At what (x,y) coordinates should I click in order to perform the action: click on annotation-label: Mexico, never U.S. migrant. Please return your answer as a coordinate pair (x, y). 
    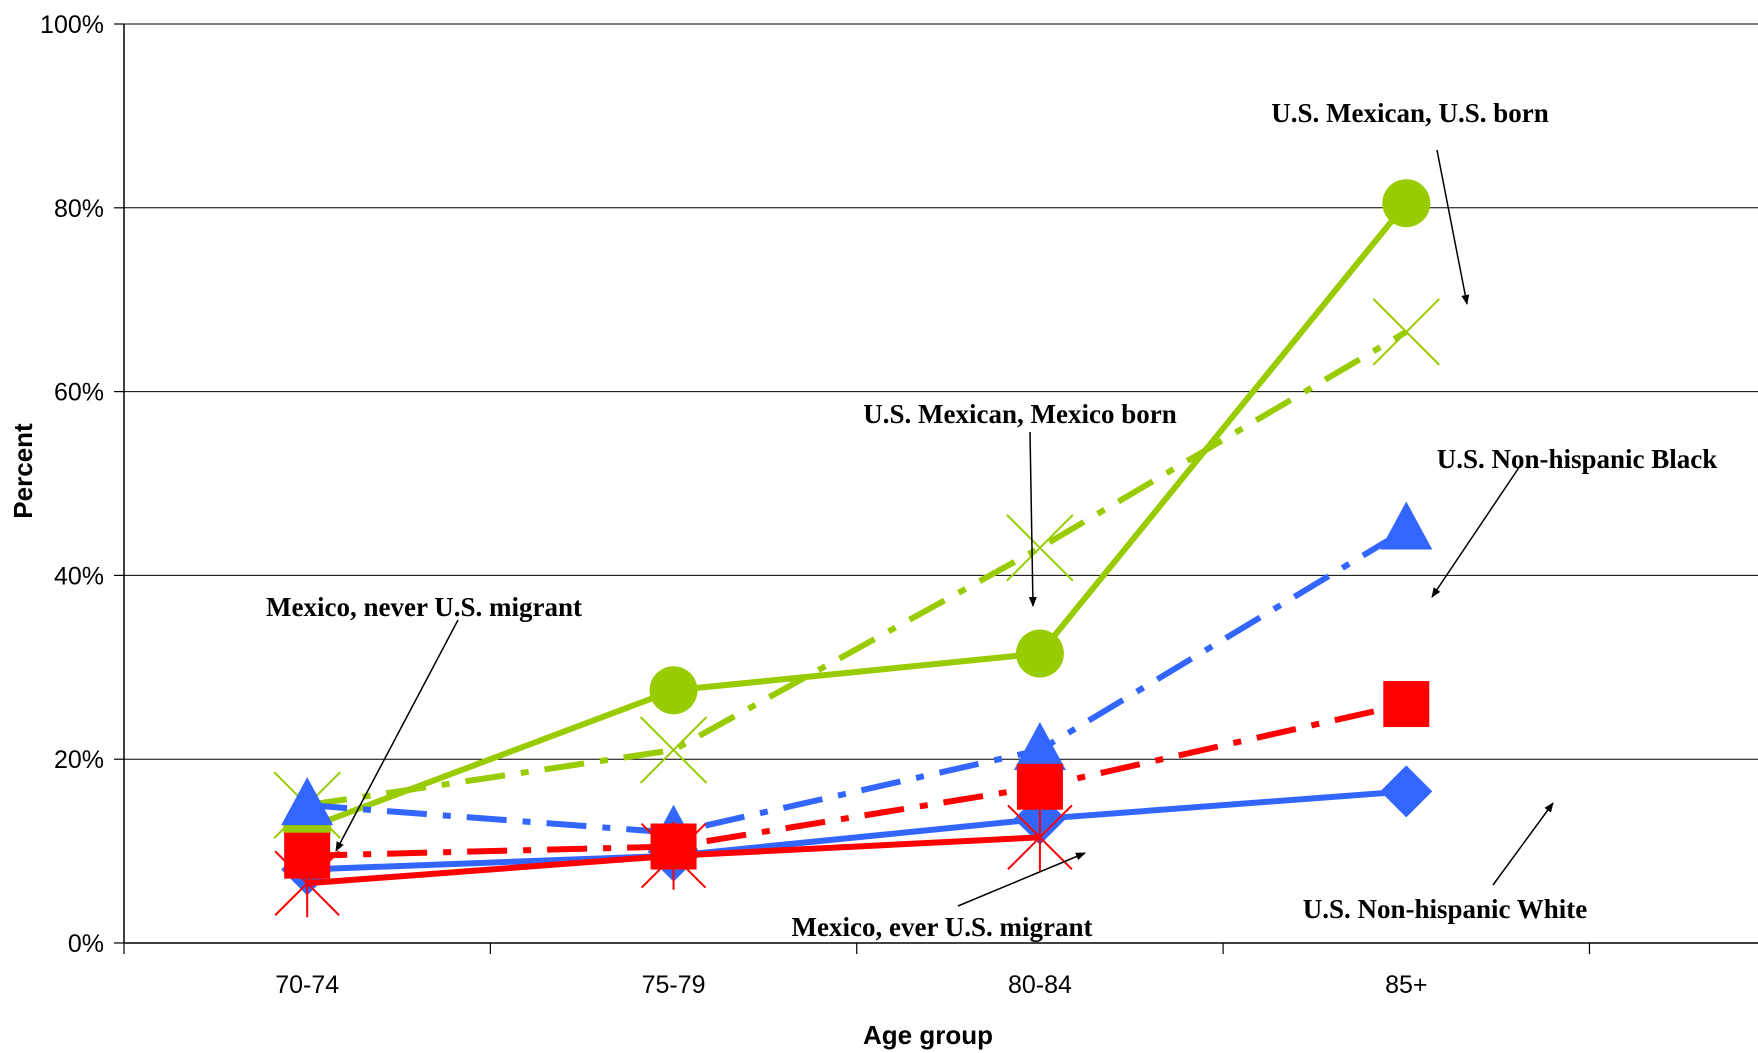
    Looking at the image, I should click on (424, 607).